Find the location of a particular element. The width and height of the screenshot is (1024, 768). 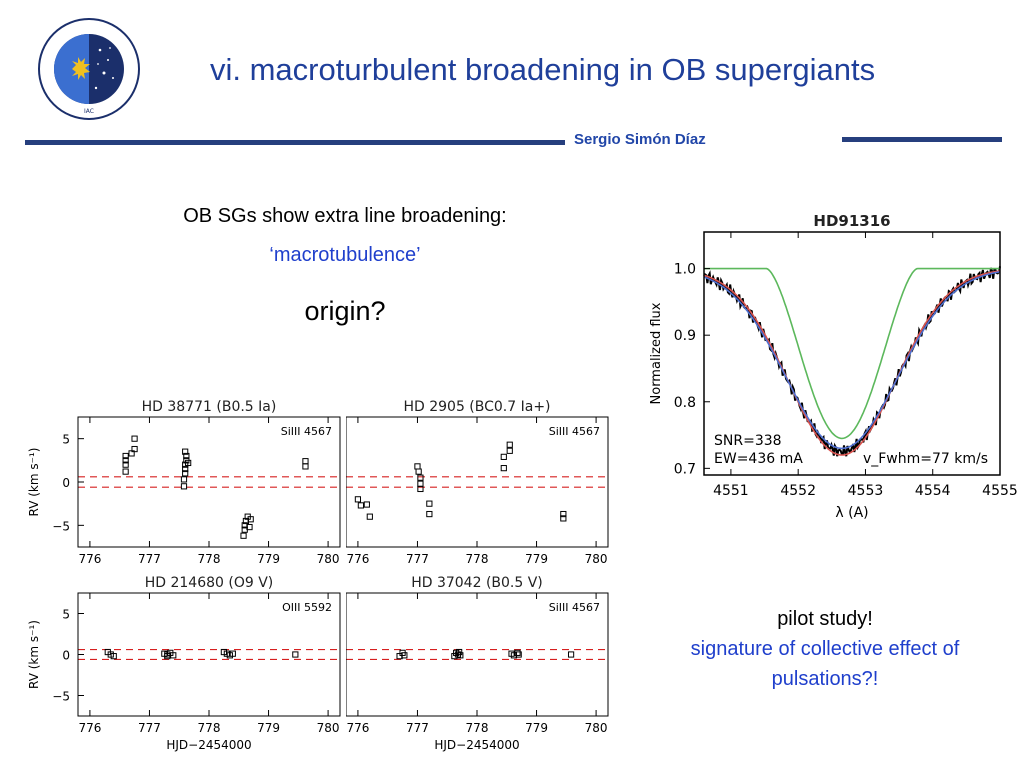

y-axis-label: Normalized flux is located at coordinates (656, 353).